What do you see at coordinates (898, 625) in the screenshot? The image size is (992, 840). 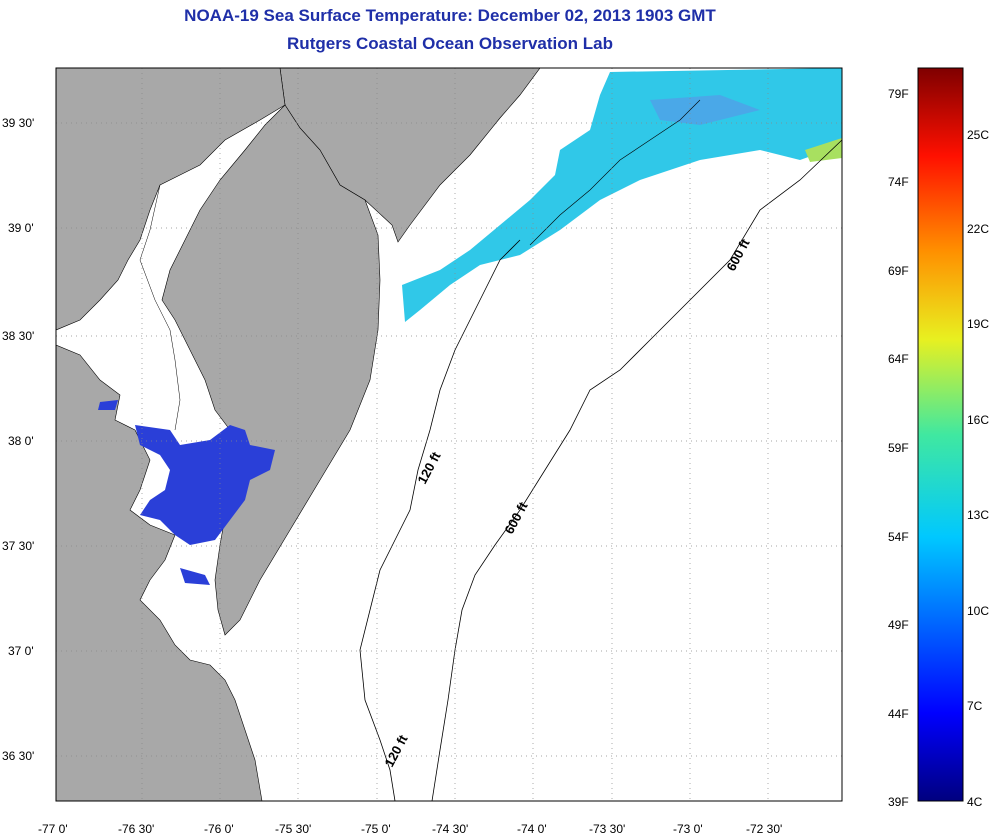 I see `colorbar-f-label: 49F` at bounding box center [898, 625].